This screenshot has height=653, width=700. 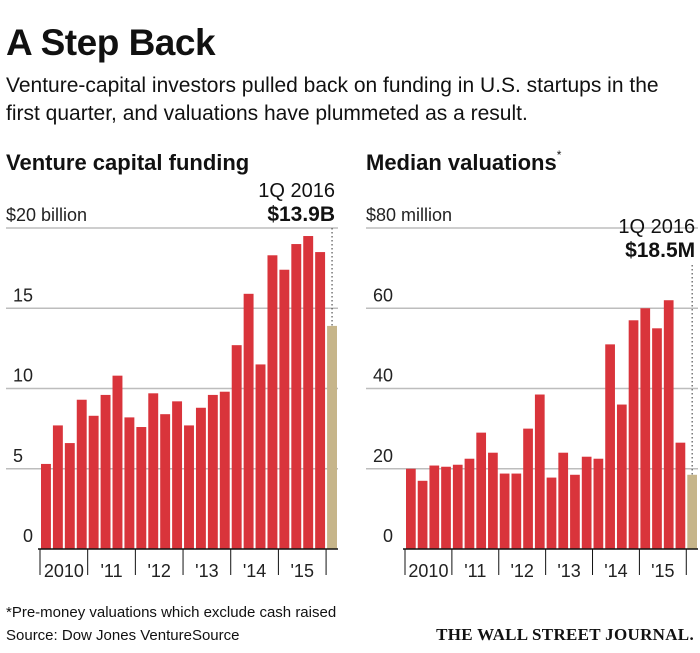 What do you see at coordinates (123, 635) in the screenshot?
I see `source-note: Source: Dow Jones VentureSource` at bounding box center [123, 635].